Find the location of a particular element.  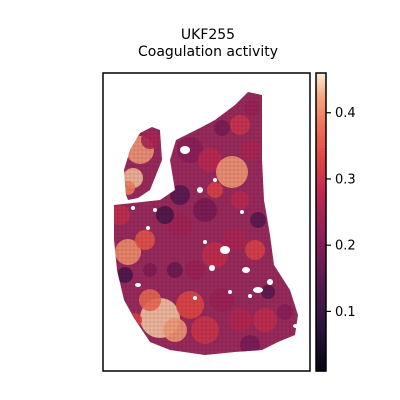

colorbar-tick-label: 0.3 is located at coordinates (345, 179).